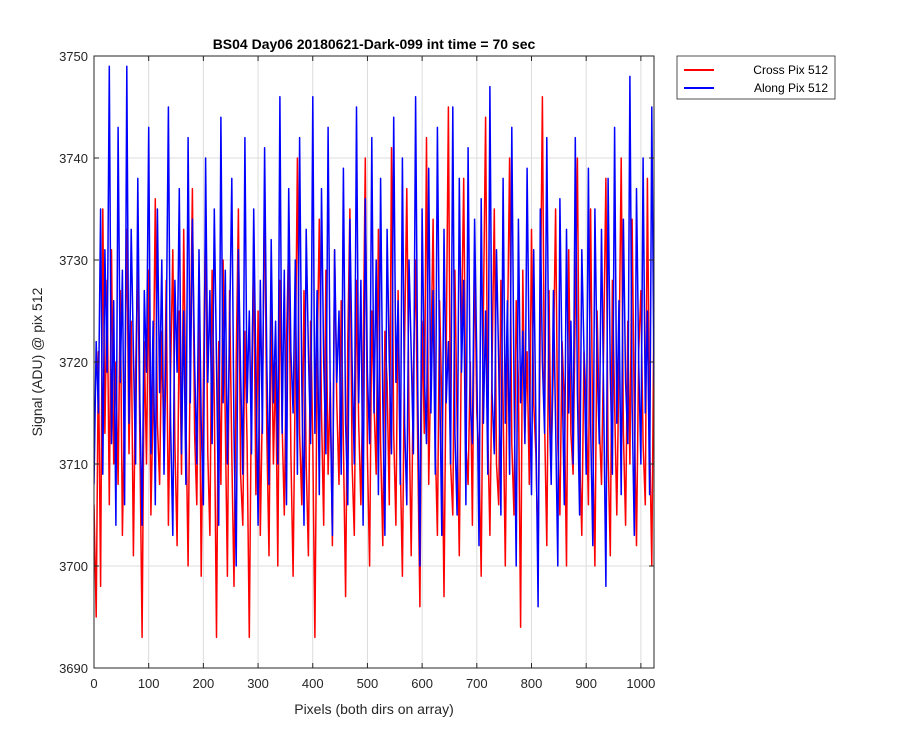 The image size is (900, 750). I want to click on y-tick-label: 3720, so click(73, 362).